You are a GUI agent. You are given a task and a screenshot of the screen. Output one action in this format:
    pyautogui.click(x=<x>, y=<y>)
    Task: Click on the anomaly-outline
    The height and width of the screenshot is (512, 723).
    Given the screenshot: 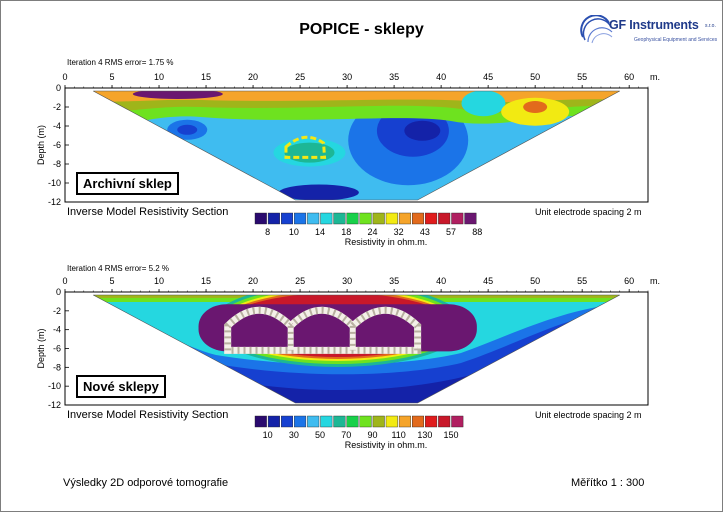 What is the action you would take?
    pyautogui.click(x=305, y=147)
    